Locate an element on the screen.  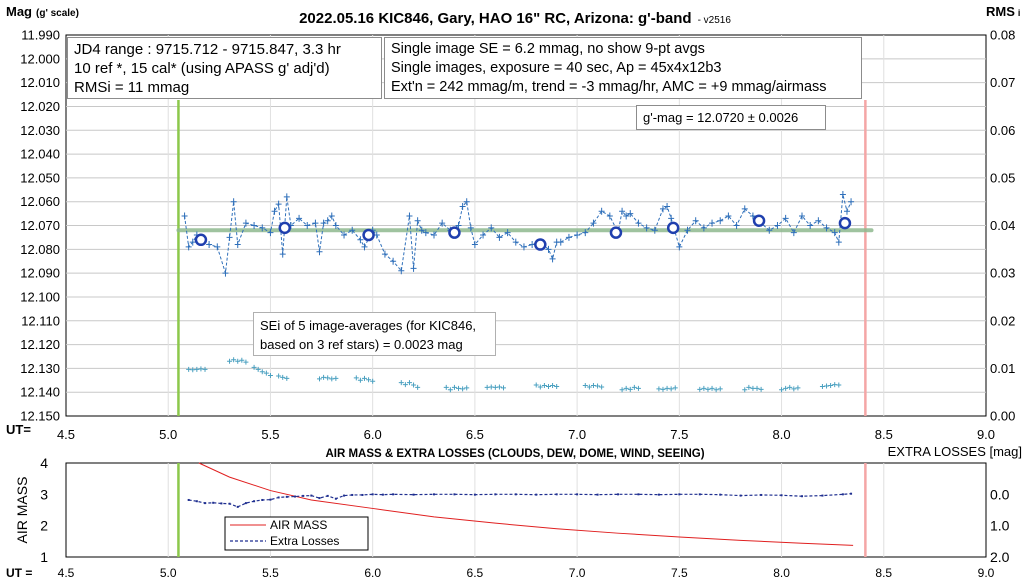
rms-axis-label: RMS i is located at coordinates (1003, 11).